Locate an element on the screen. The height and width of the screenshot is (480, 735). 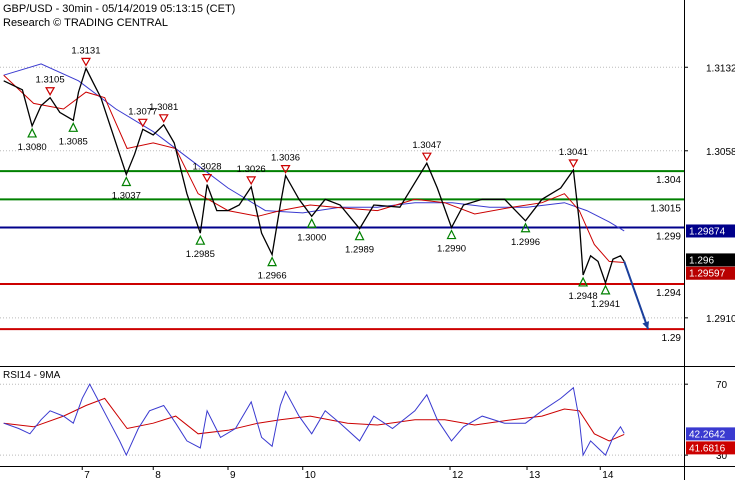
ma-fast-value-box-text: 1.29597 is located at coordinates (707, 274).